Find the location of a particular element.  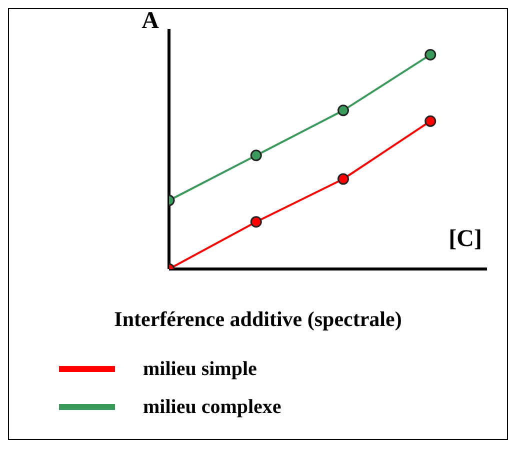

text: Interférence additive (spectrale) is located at coordinates (258, 319).